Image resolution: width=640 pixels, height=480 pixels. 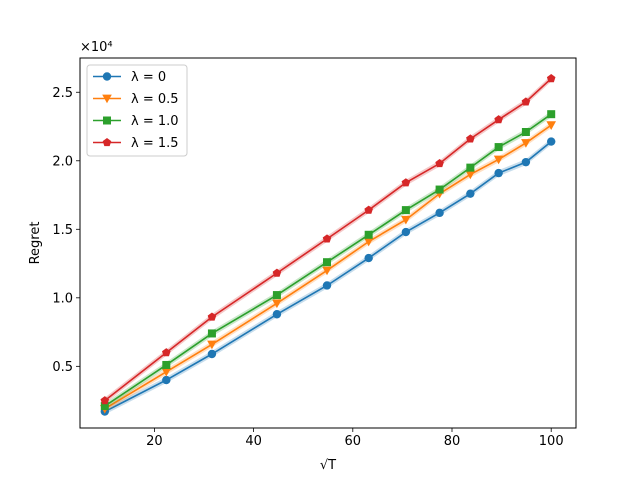 I want to click on x-tick-label: 40, so click(x=253, y=441).